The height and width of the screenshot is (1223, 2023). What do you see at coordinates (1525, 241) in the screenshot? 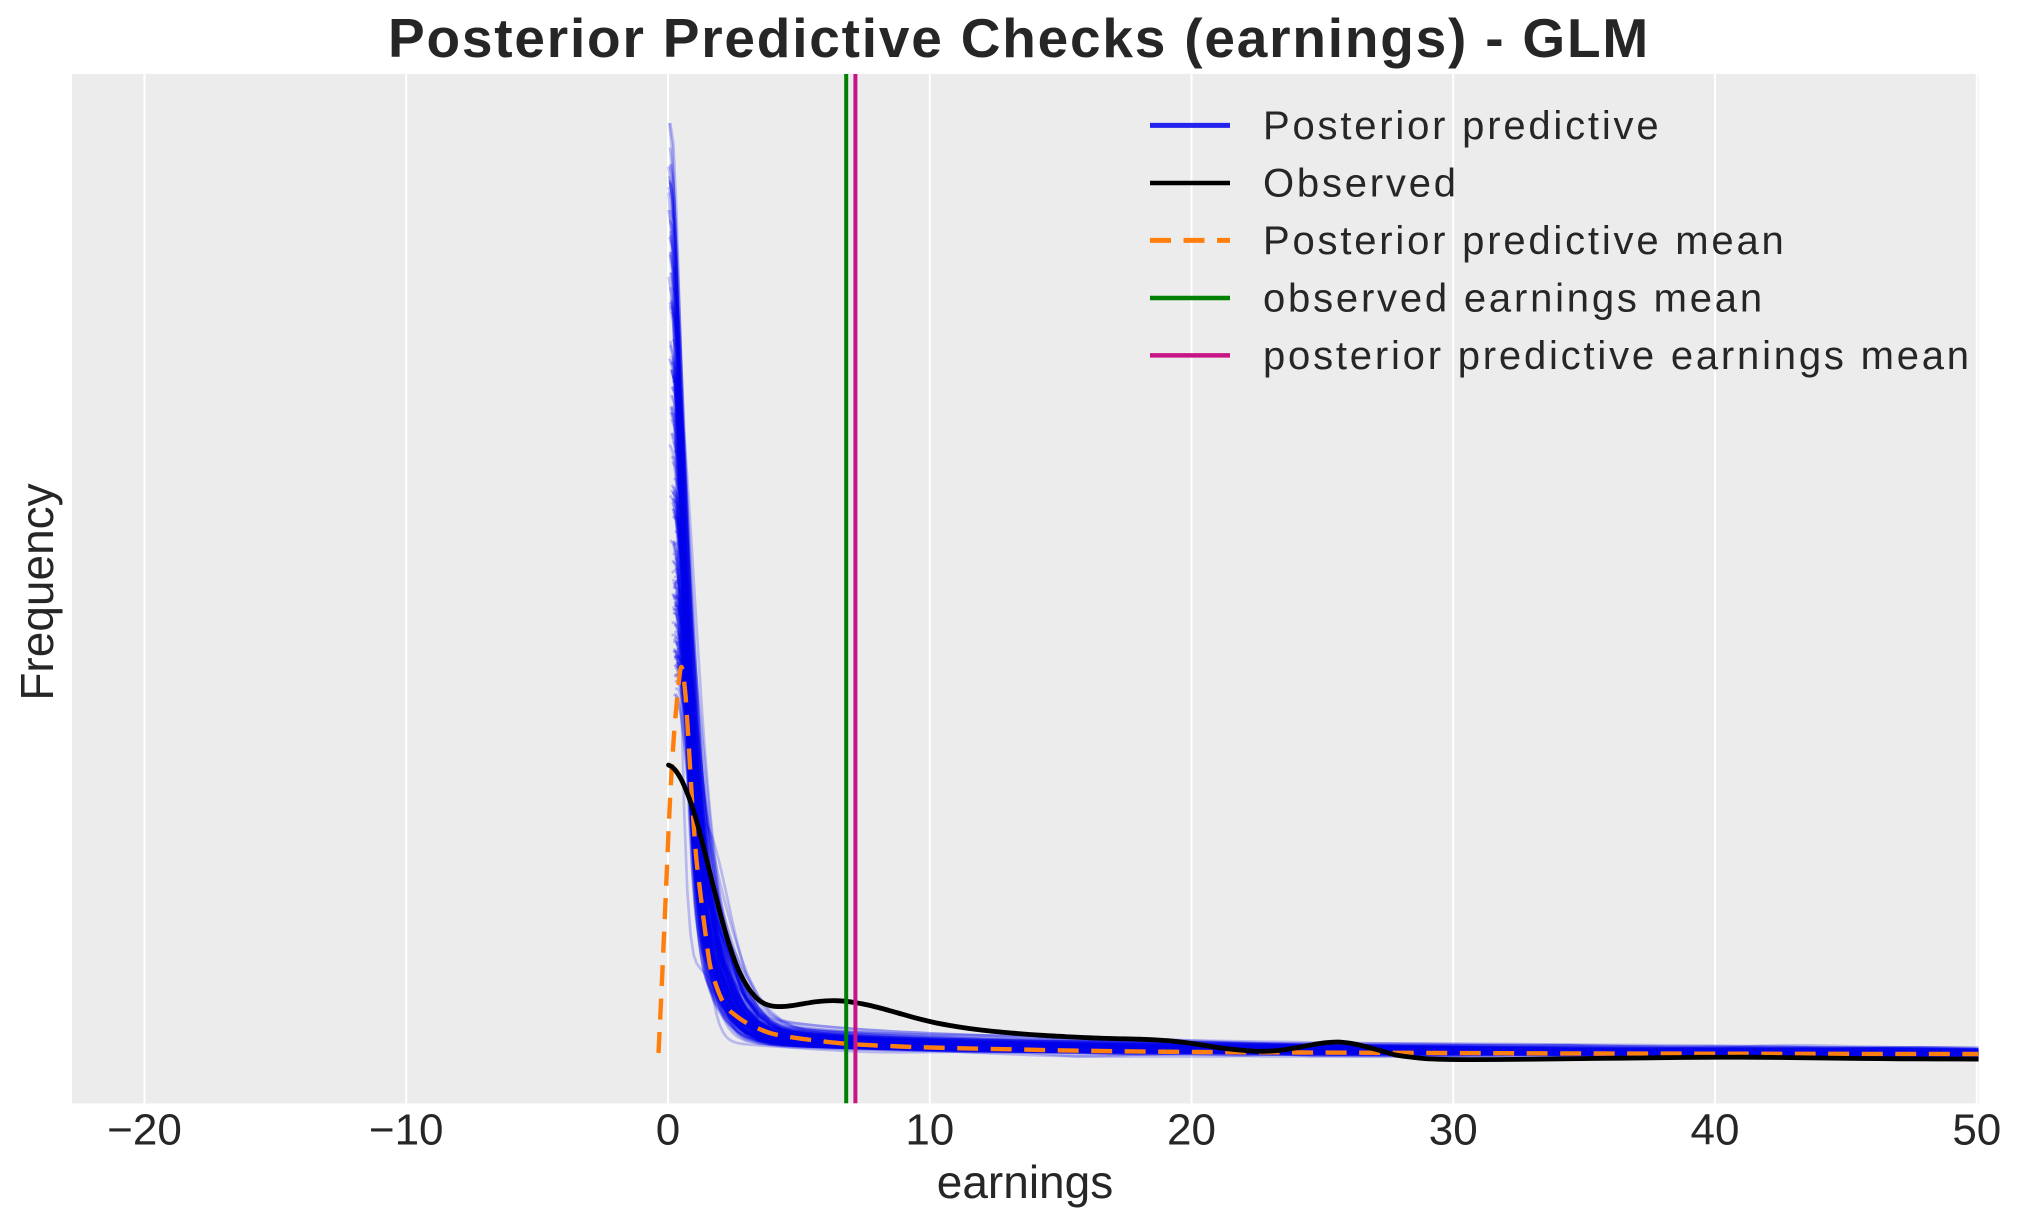
I see `svg-text: Posterior predictive mean` at bounding box center [1525, 241].